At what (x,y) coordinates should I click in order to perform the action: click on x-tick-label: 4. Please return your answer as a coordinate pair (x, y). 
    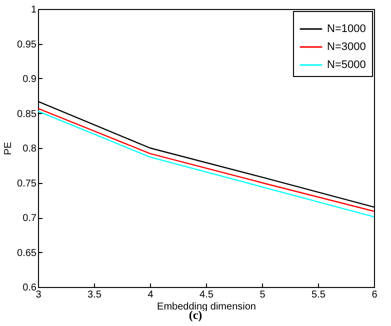
    Looking at the image, I should click on (151, 295).